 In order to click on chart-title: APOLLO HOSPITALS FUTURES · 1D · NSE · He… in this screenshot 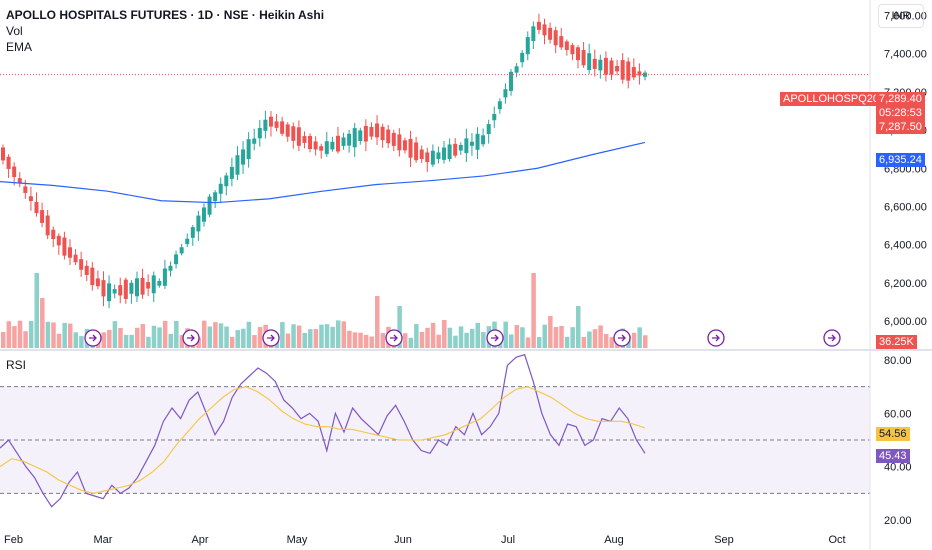, I will do `click(165, 15)`.